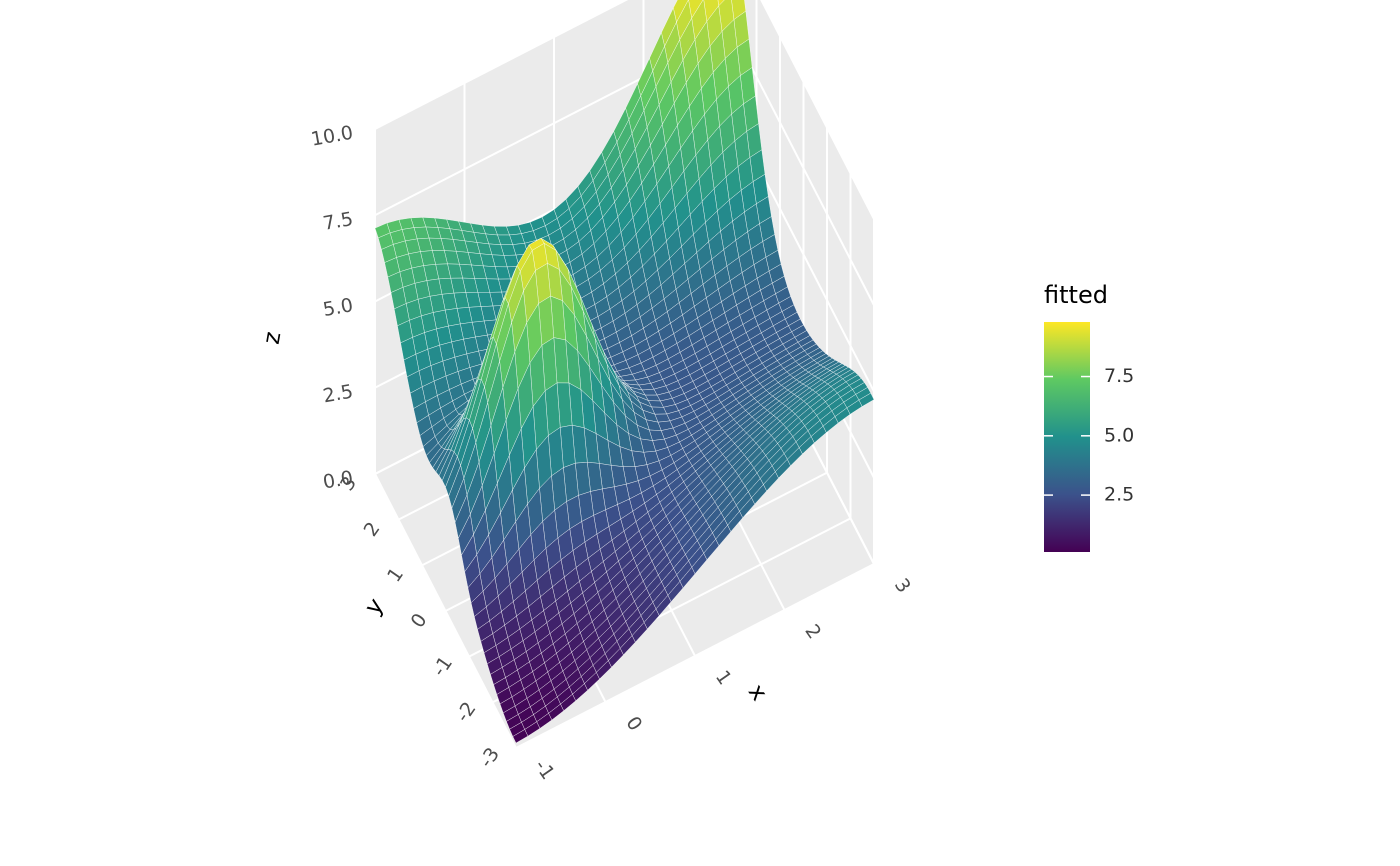 The height and width of the screenshot is (866, 1400). I want to click on legend-title: fitted, so click(1076, 295).